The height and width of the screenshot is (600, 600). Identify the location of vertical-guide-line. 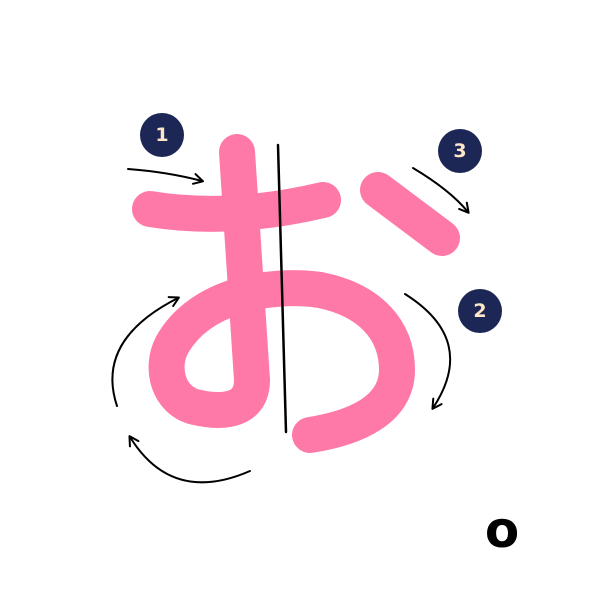
(282, 288).